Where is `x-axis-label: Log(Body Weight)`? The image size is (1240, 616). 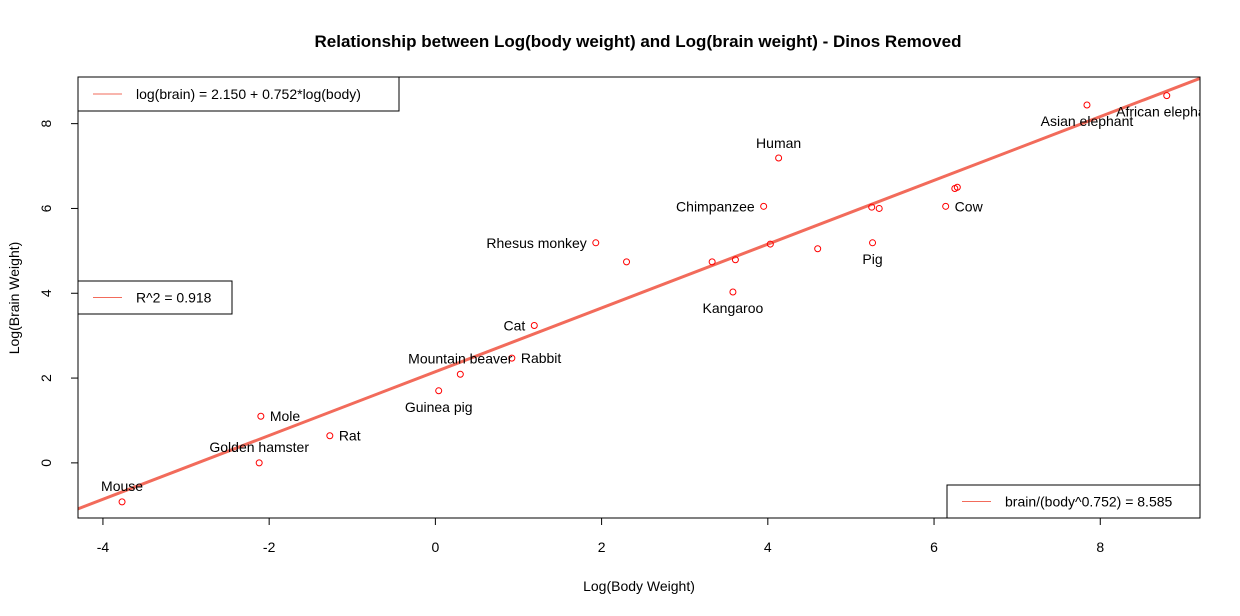 x-axis-label: Log(Body Weight) is located at coordinates (639, 586).